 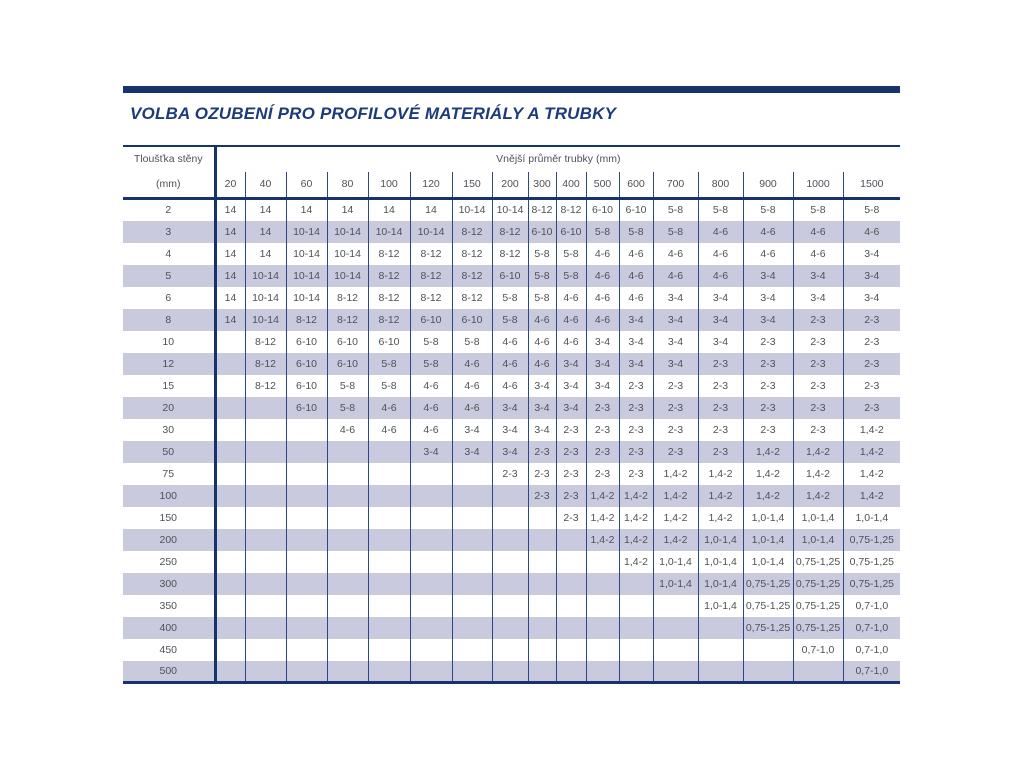 I want to click on row-header-unit: (mm), so click(x=168, y=184).